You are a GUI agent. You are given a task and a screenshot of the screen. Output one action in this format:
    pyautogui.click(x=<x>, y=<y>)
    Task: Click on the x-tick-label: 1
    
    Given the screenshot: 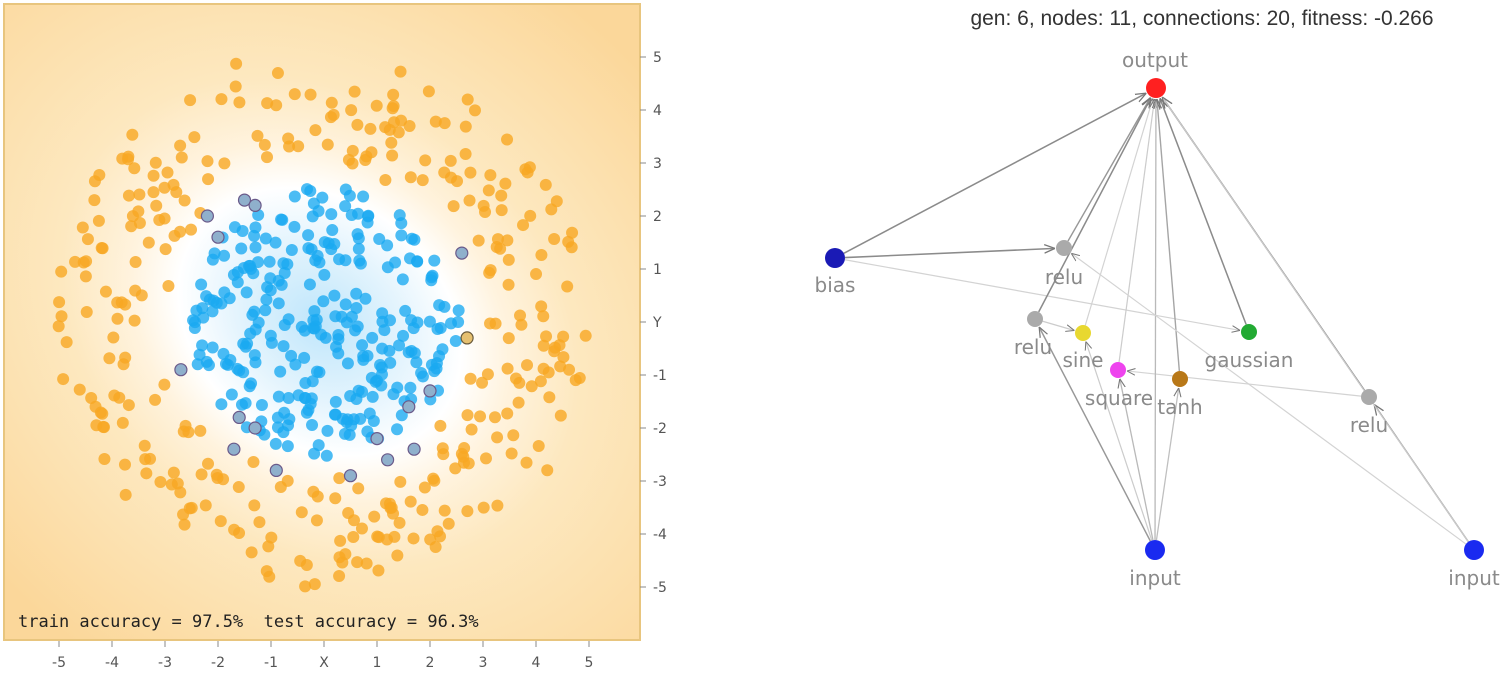 What is the action you would take?
    pyautogui.click(x=377, y=663)
    